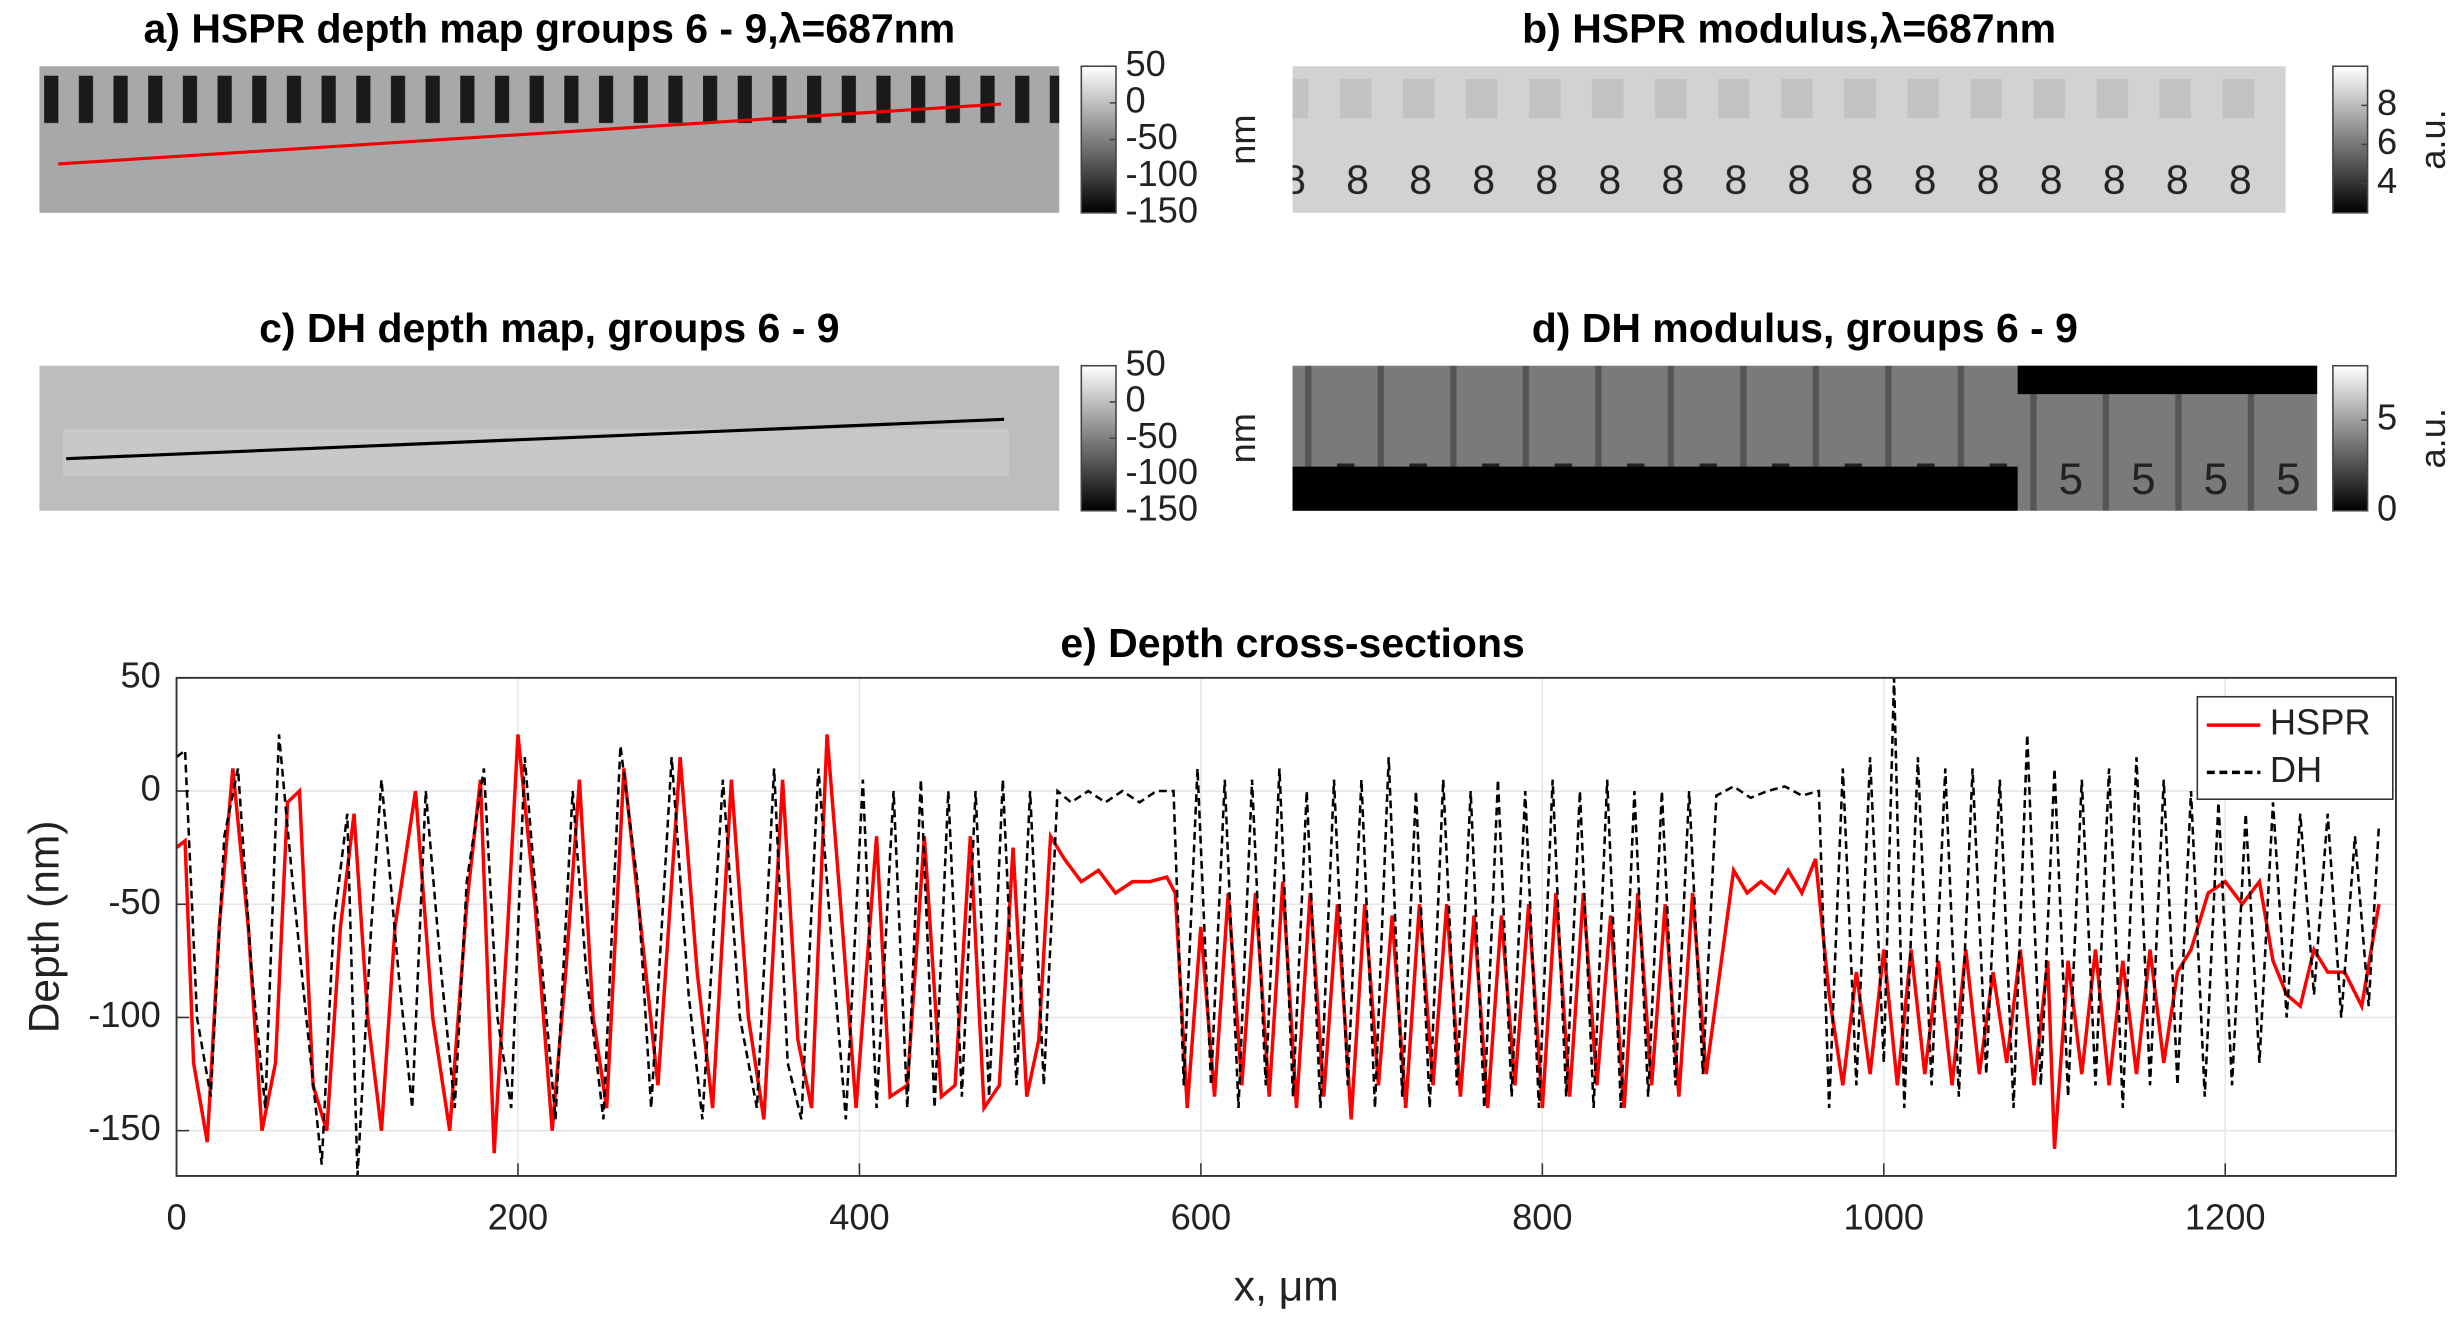  I want to click on y-axis-label: Depth (nm), so click(45, 926).